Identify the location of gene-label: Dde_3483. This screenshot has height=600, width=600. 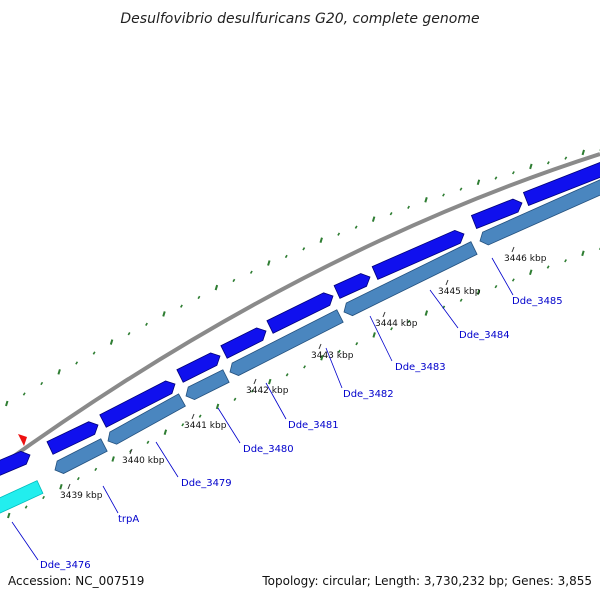
(420, 367).